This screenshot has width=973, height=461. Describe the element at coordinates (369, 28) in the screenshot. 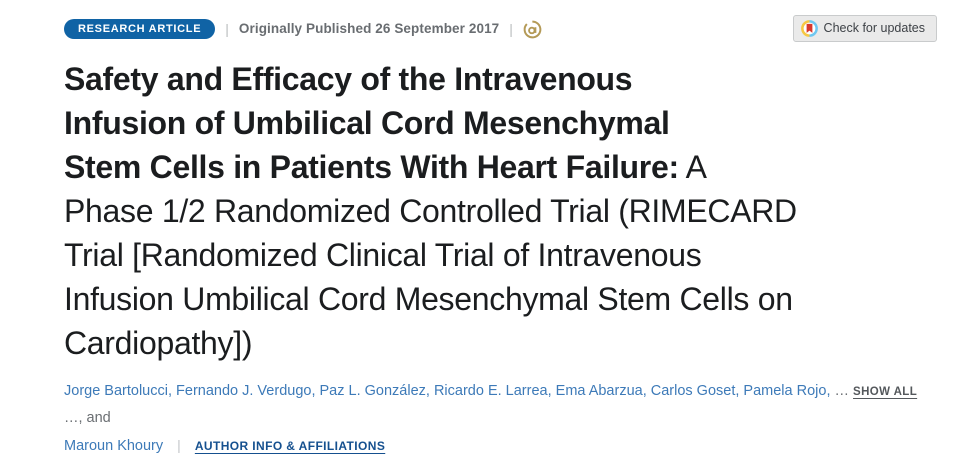

I see `published-date-label: Originally Published 26 September 2017` at that location.